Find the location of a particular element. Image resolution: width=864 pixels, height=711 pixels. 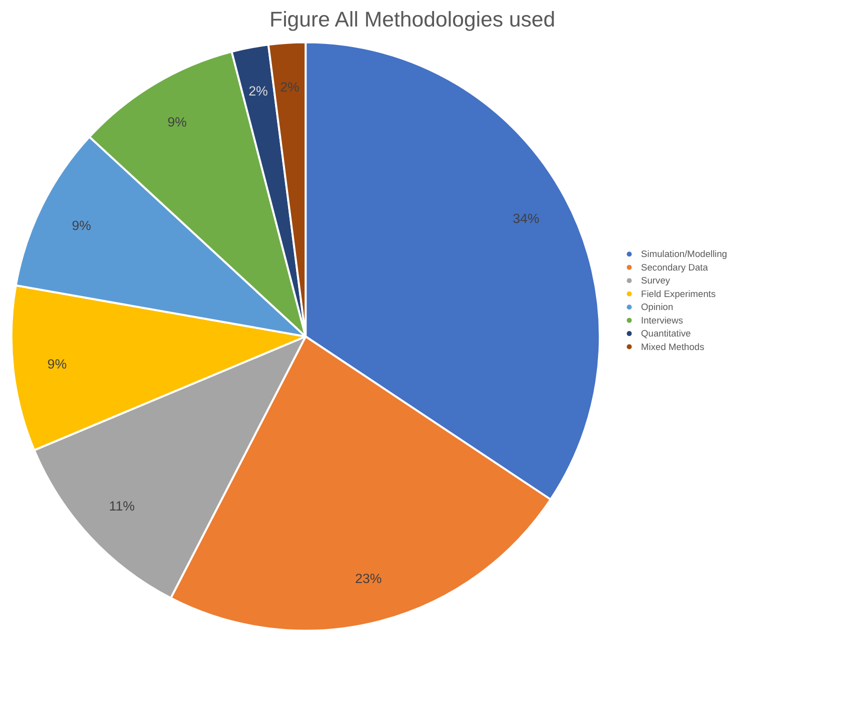

legend-label: Secondary Data is located at coordinates (675, 267).